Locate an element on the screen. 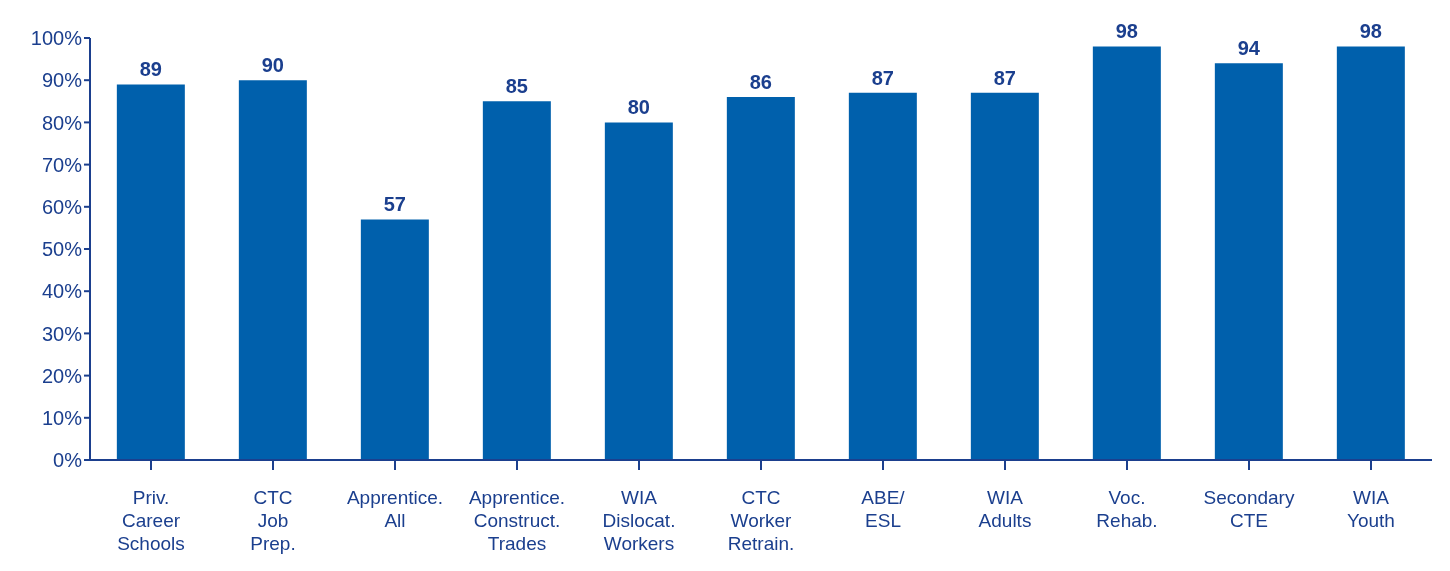  y-tick-label: 60% is located at coordinates (62, 206).